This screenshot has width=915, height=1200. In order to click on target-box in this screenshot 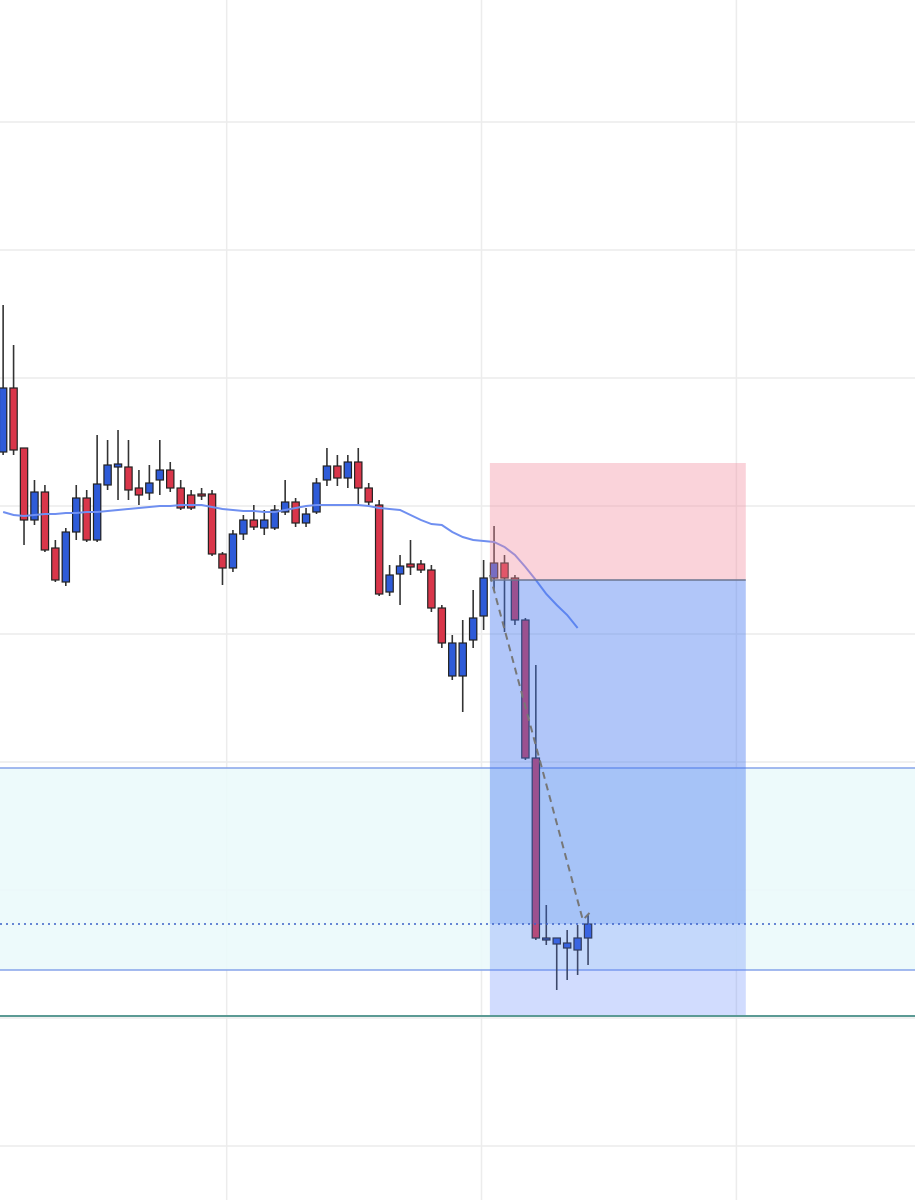, I will do `click(617, 969)`.